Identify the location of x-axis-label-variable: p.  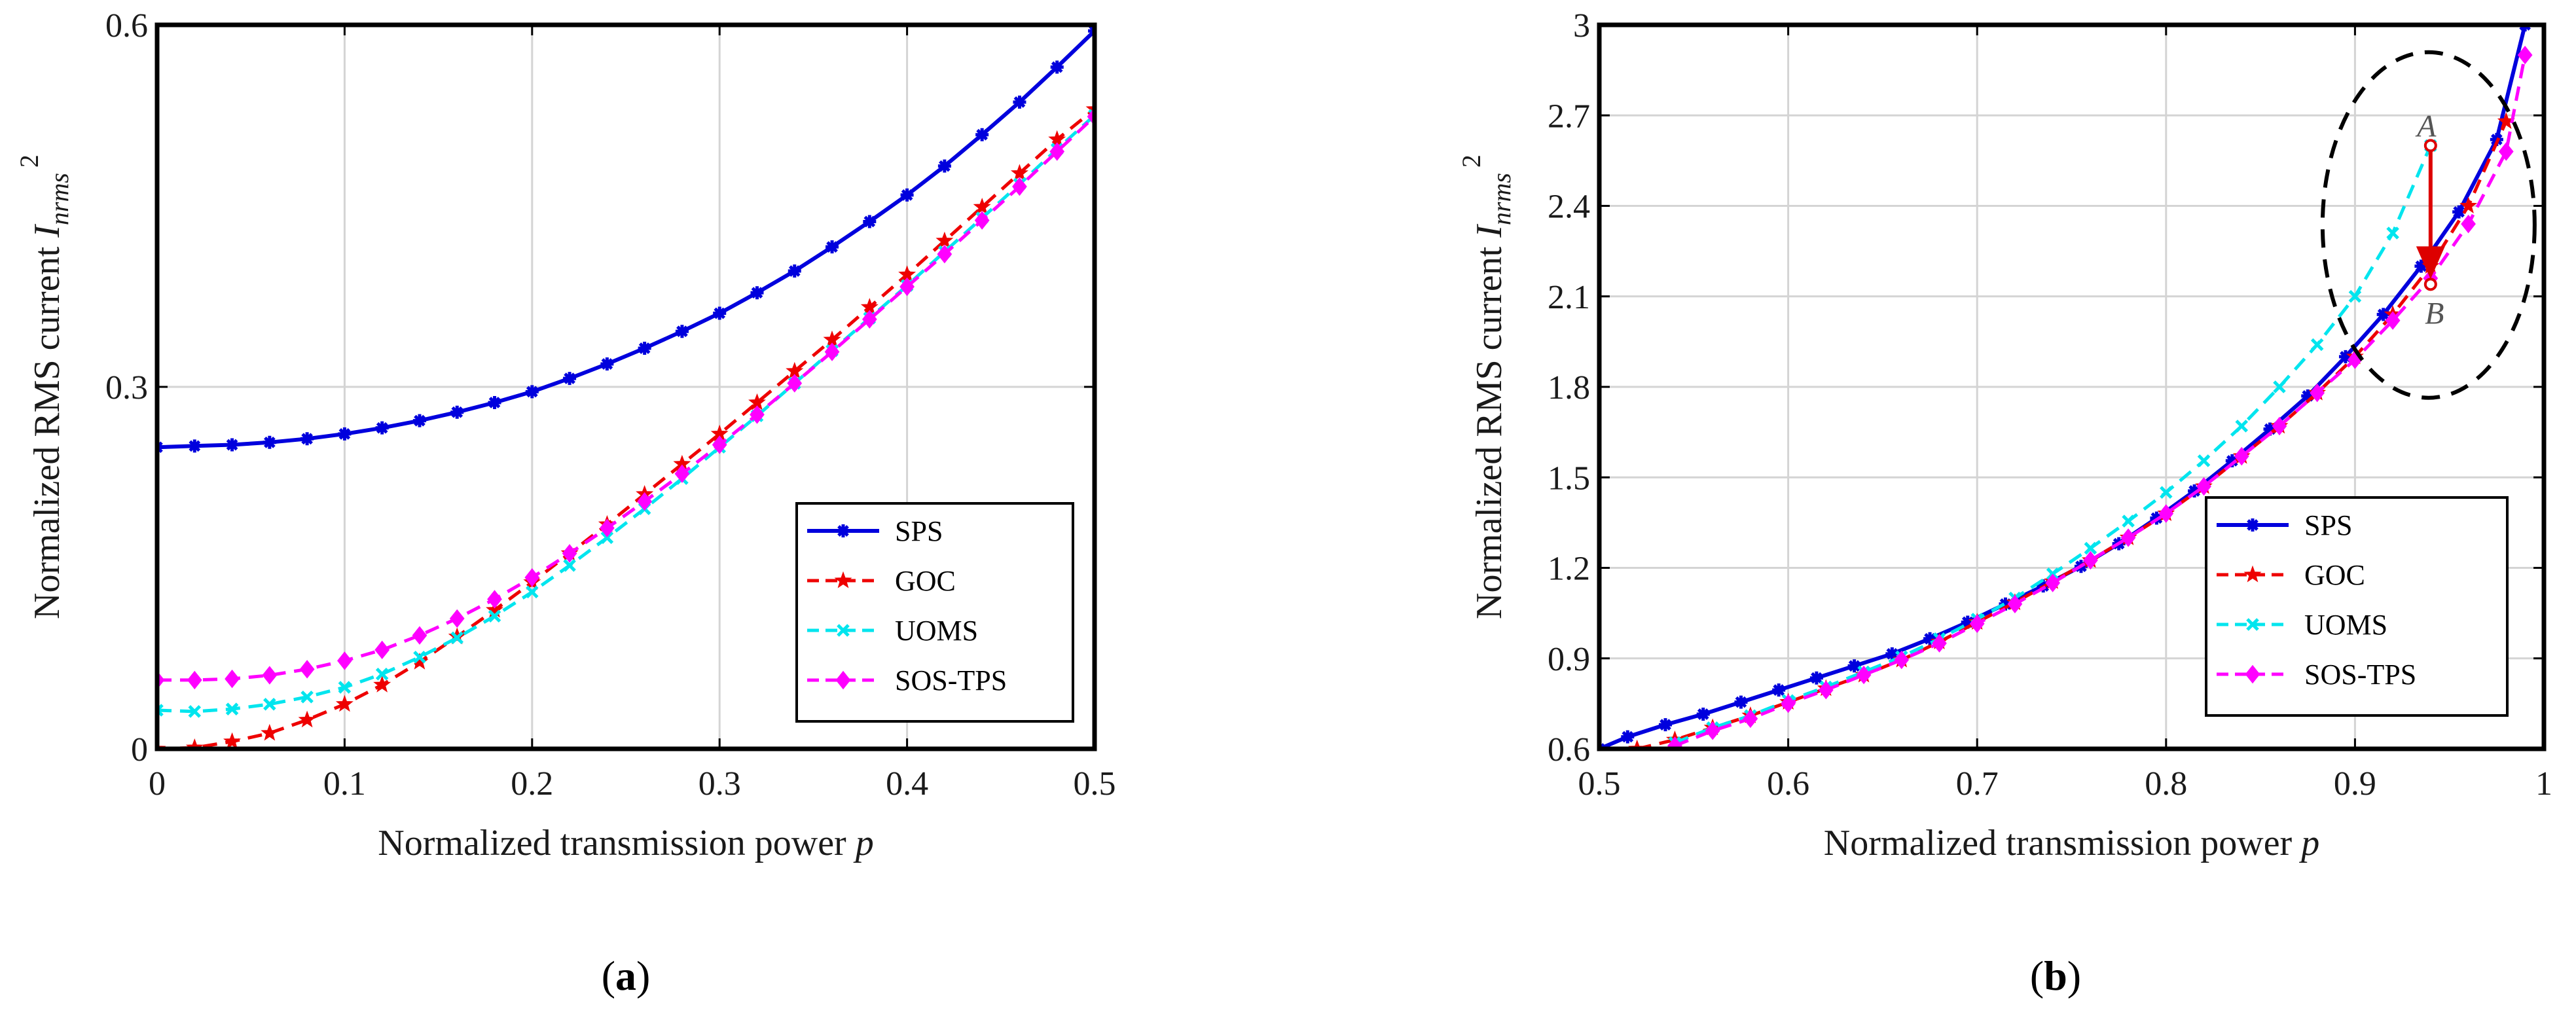
(2308, 843).